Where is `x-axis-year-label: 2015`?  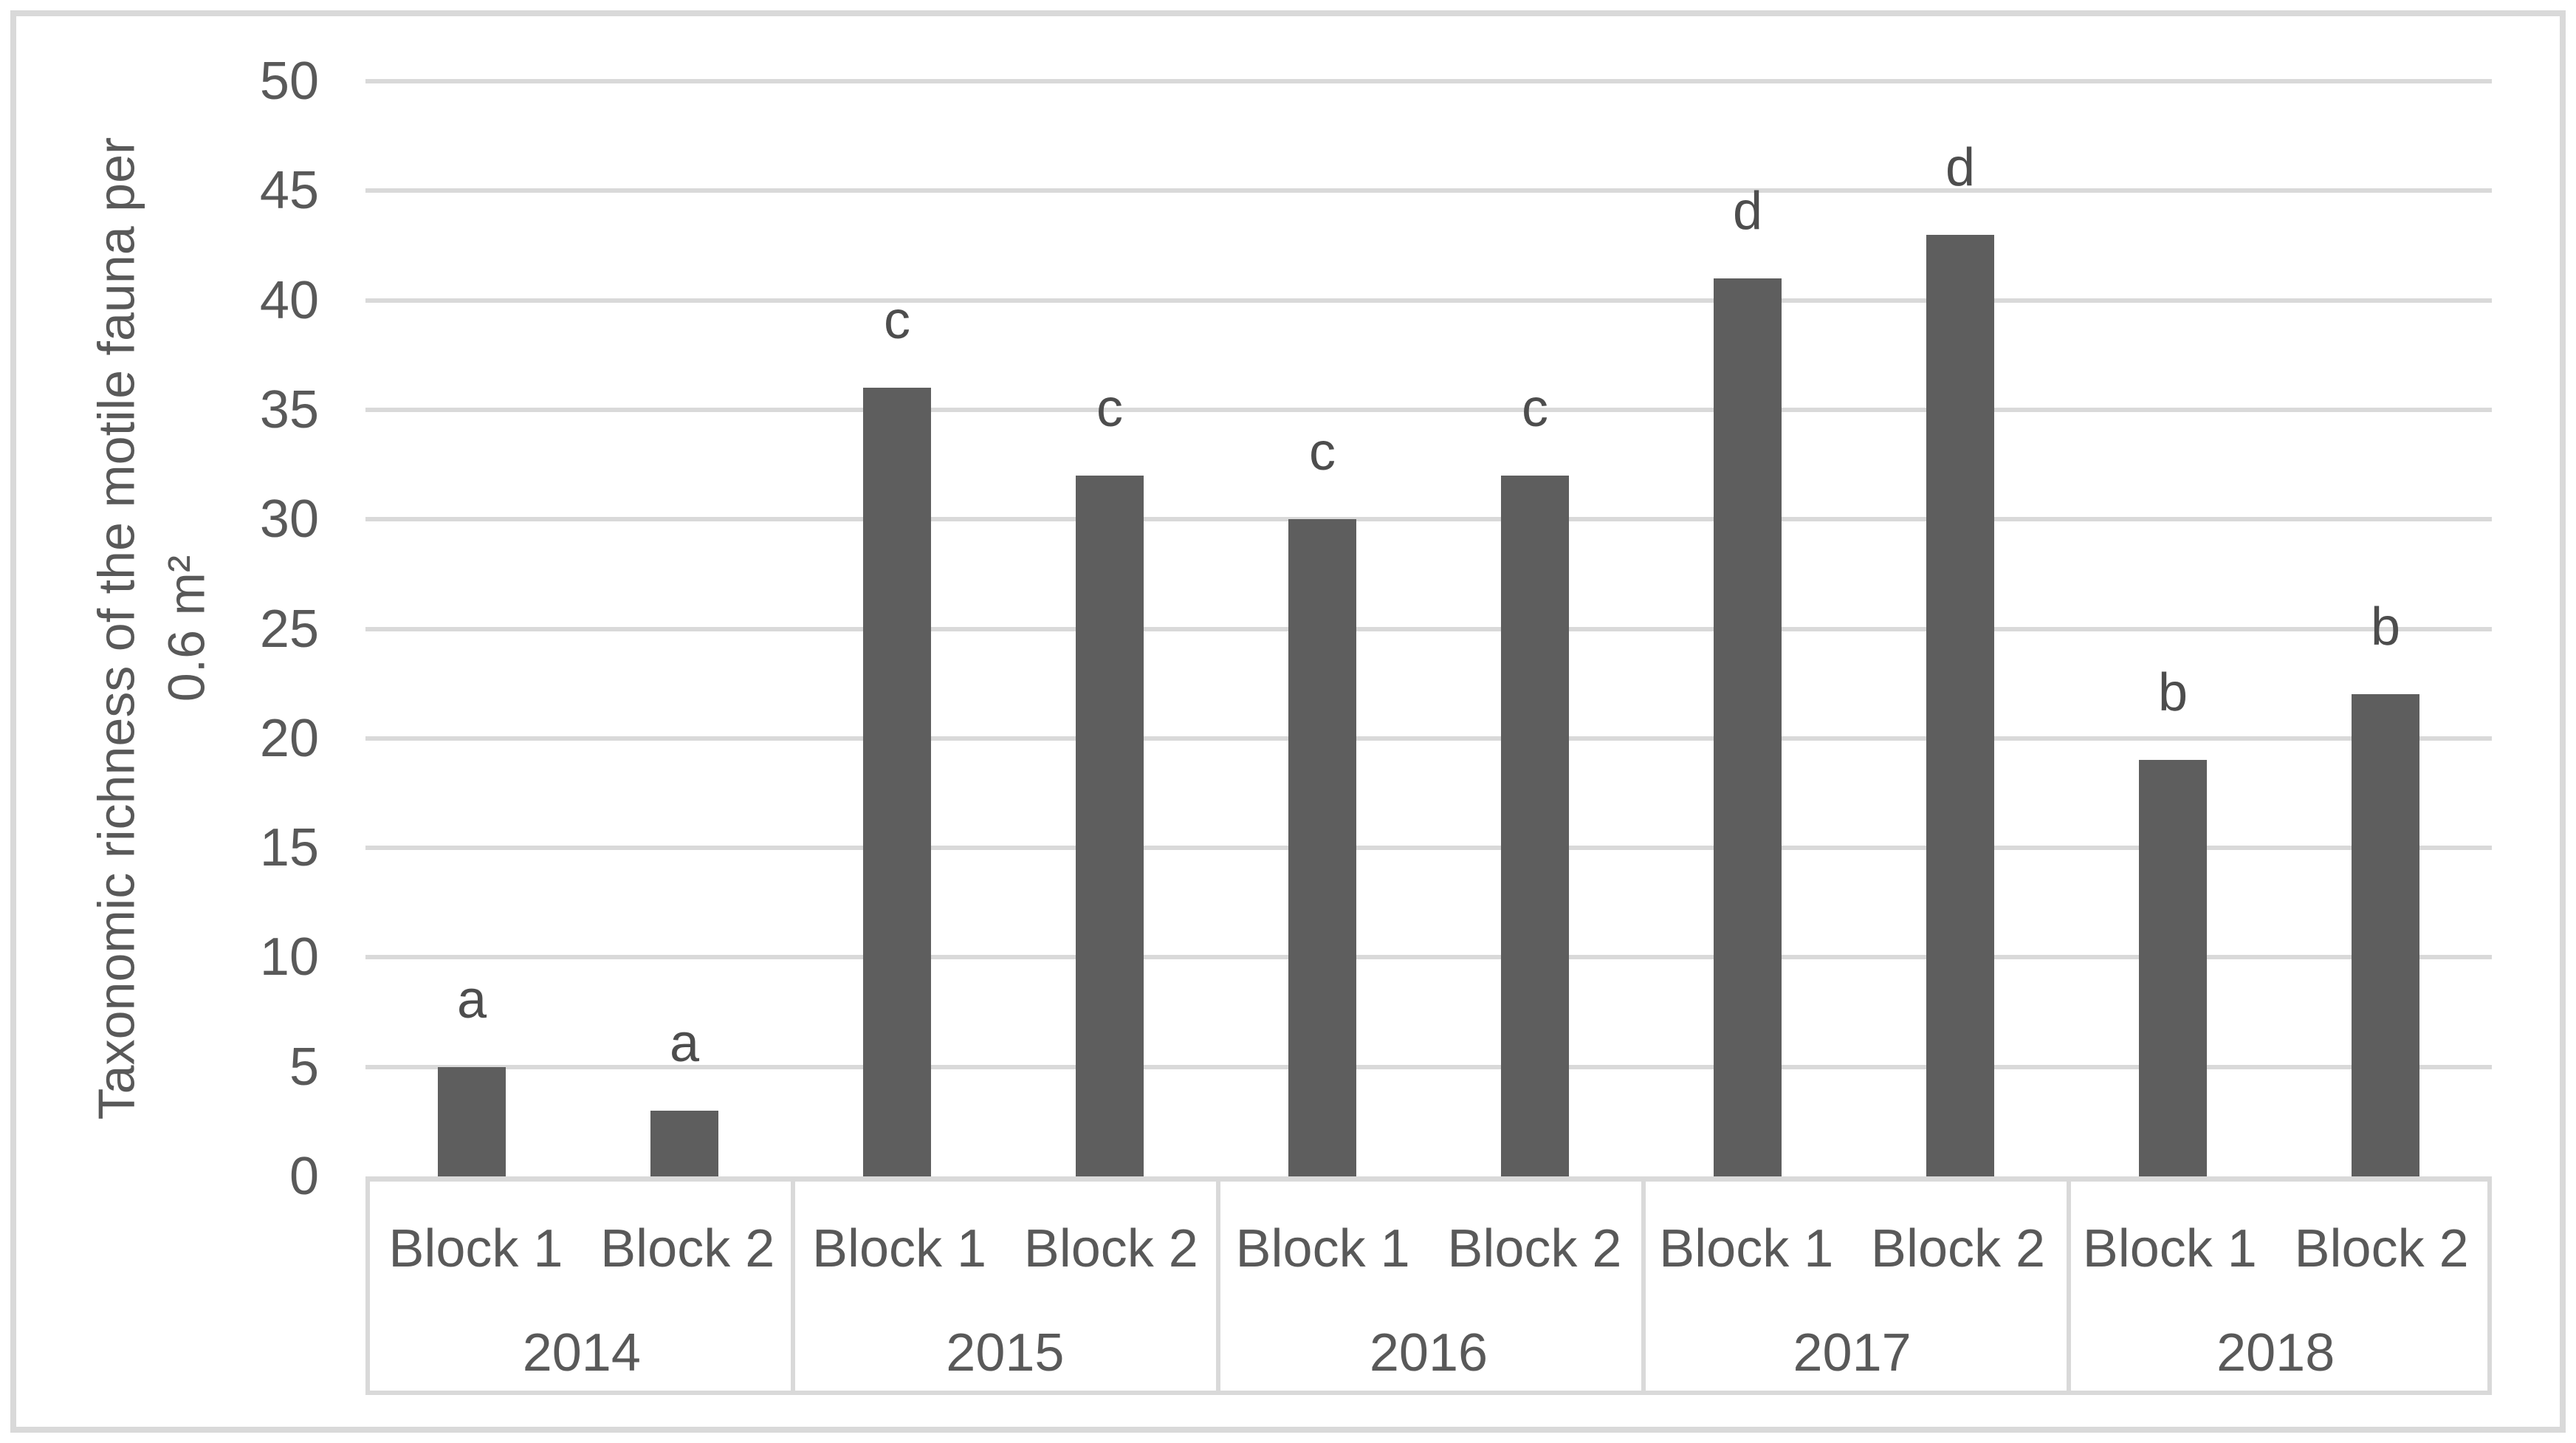
x-axis-year-label: 2015 is located at coordinates (1005, 1352).